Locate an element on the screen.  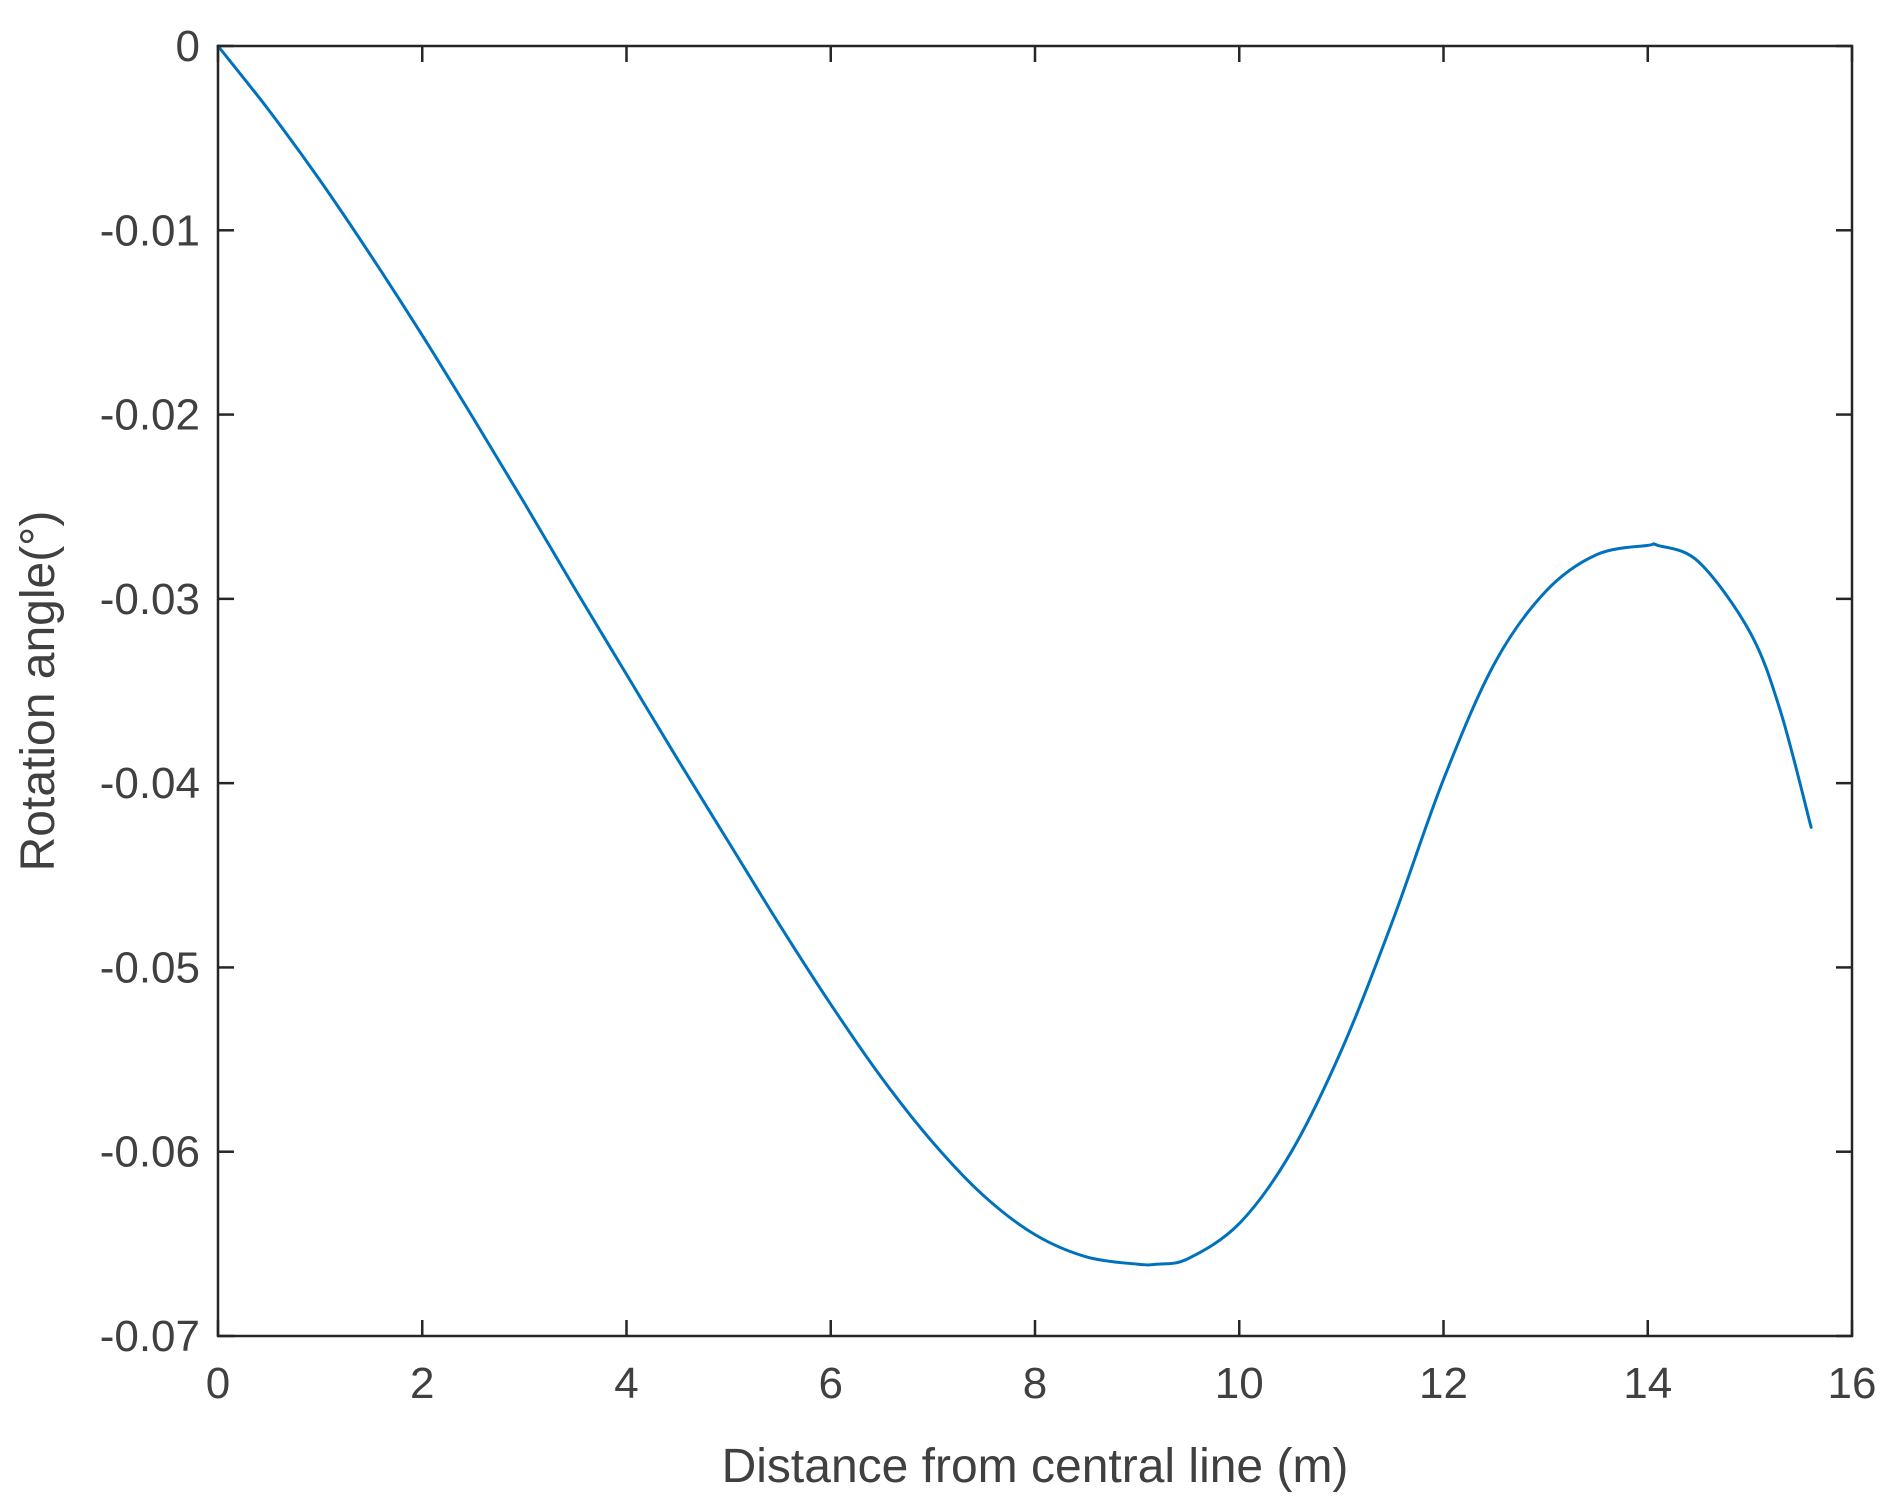
y-tick-label: -0.05 is located at coordinates (150, 967).